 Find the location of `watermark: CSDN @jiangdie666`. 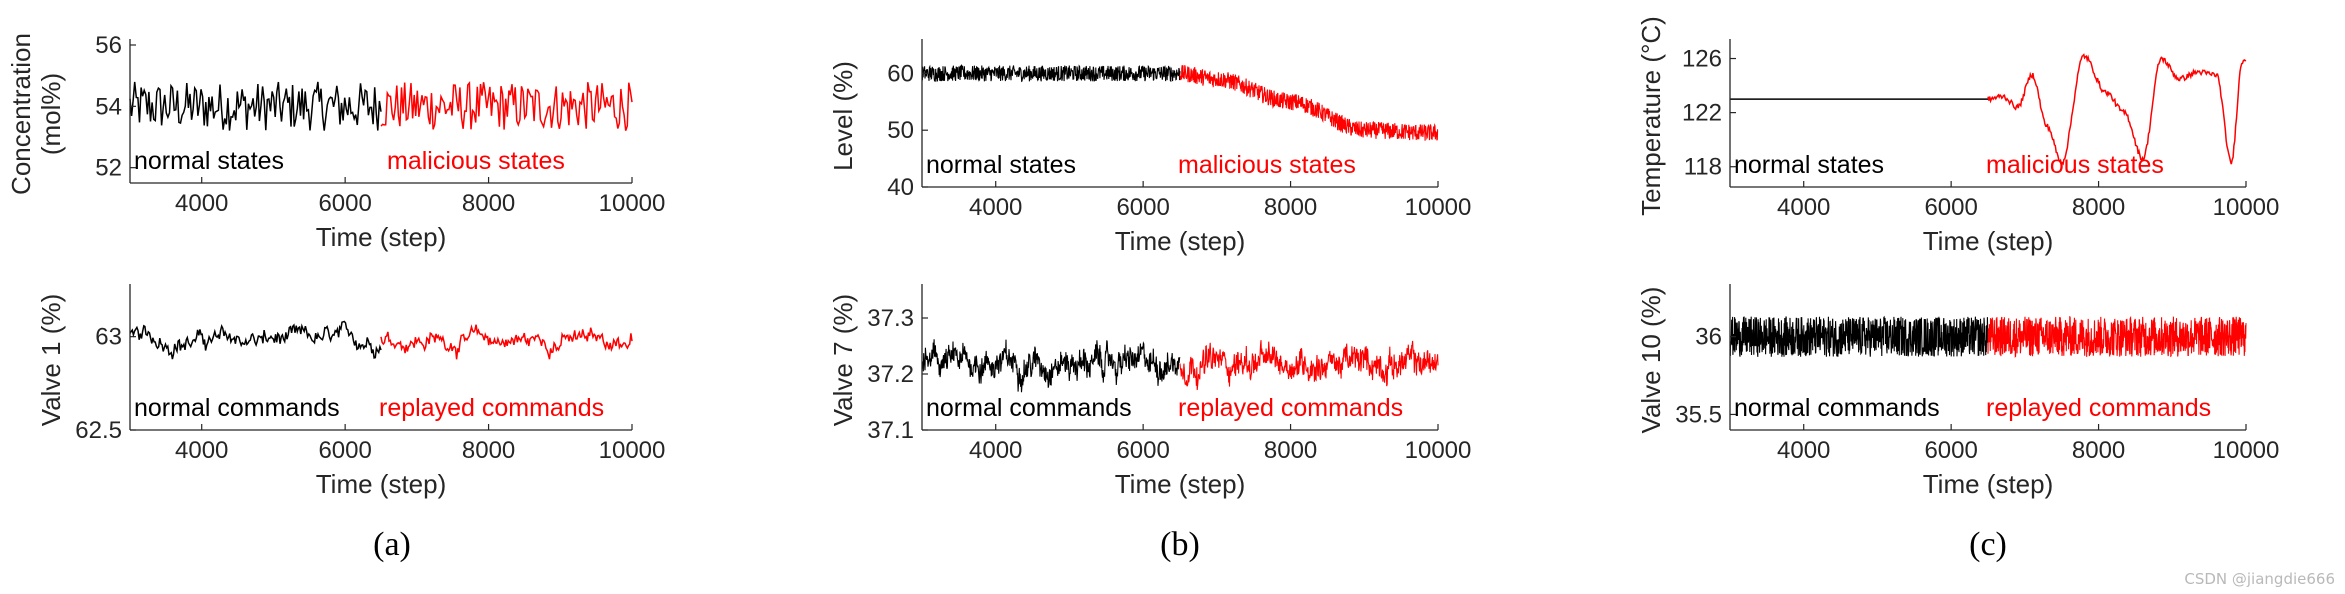

watermark: CSDN @jiangdie666 is located at coordinates (2259, 579).